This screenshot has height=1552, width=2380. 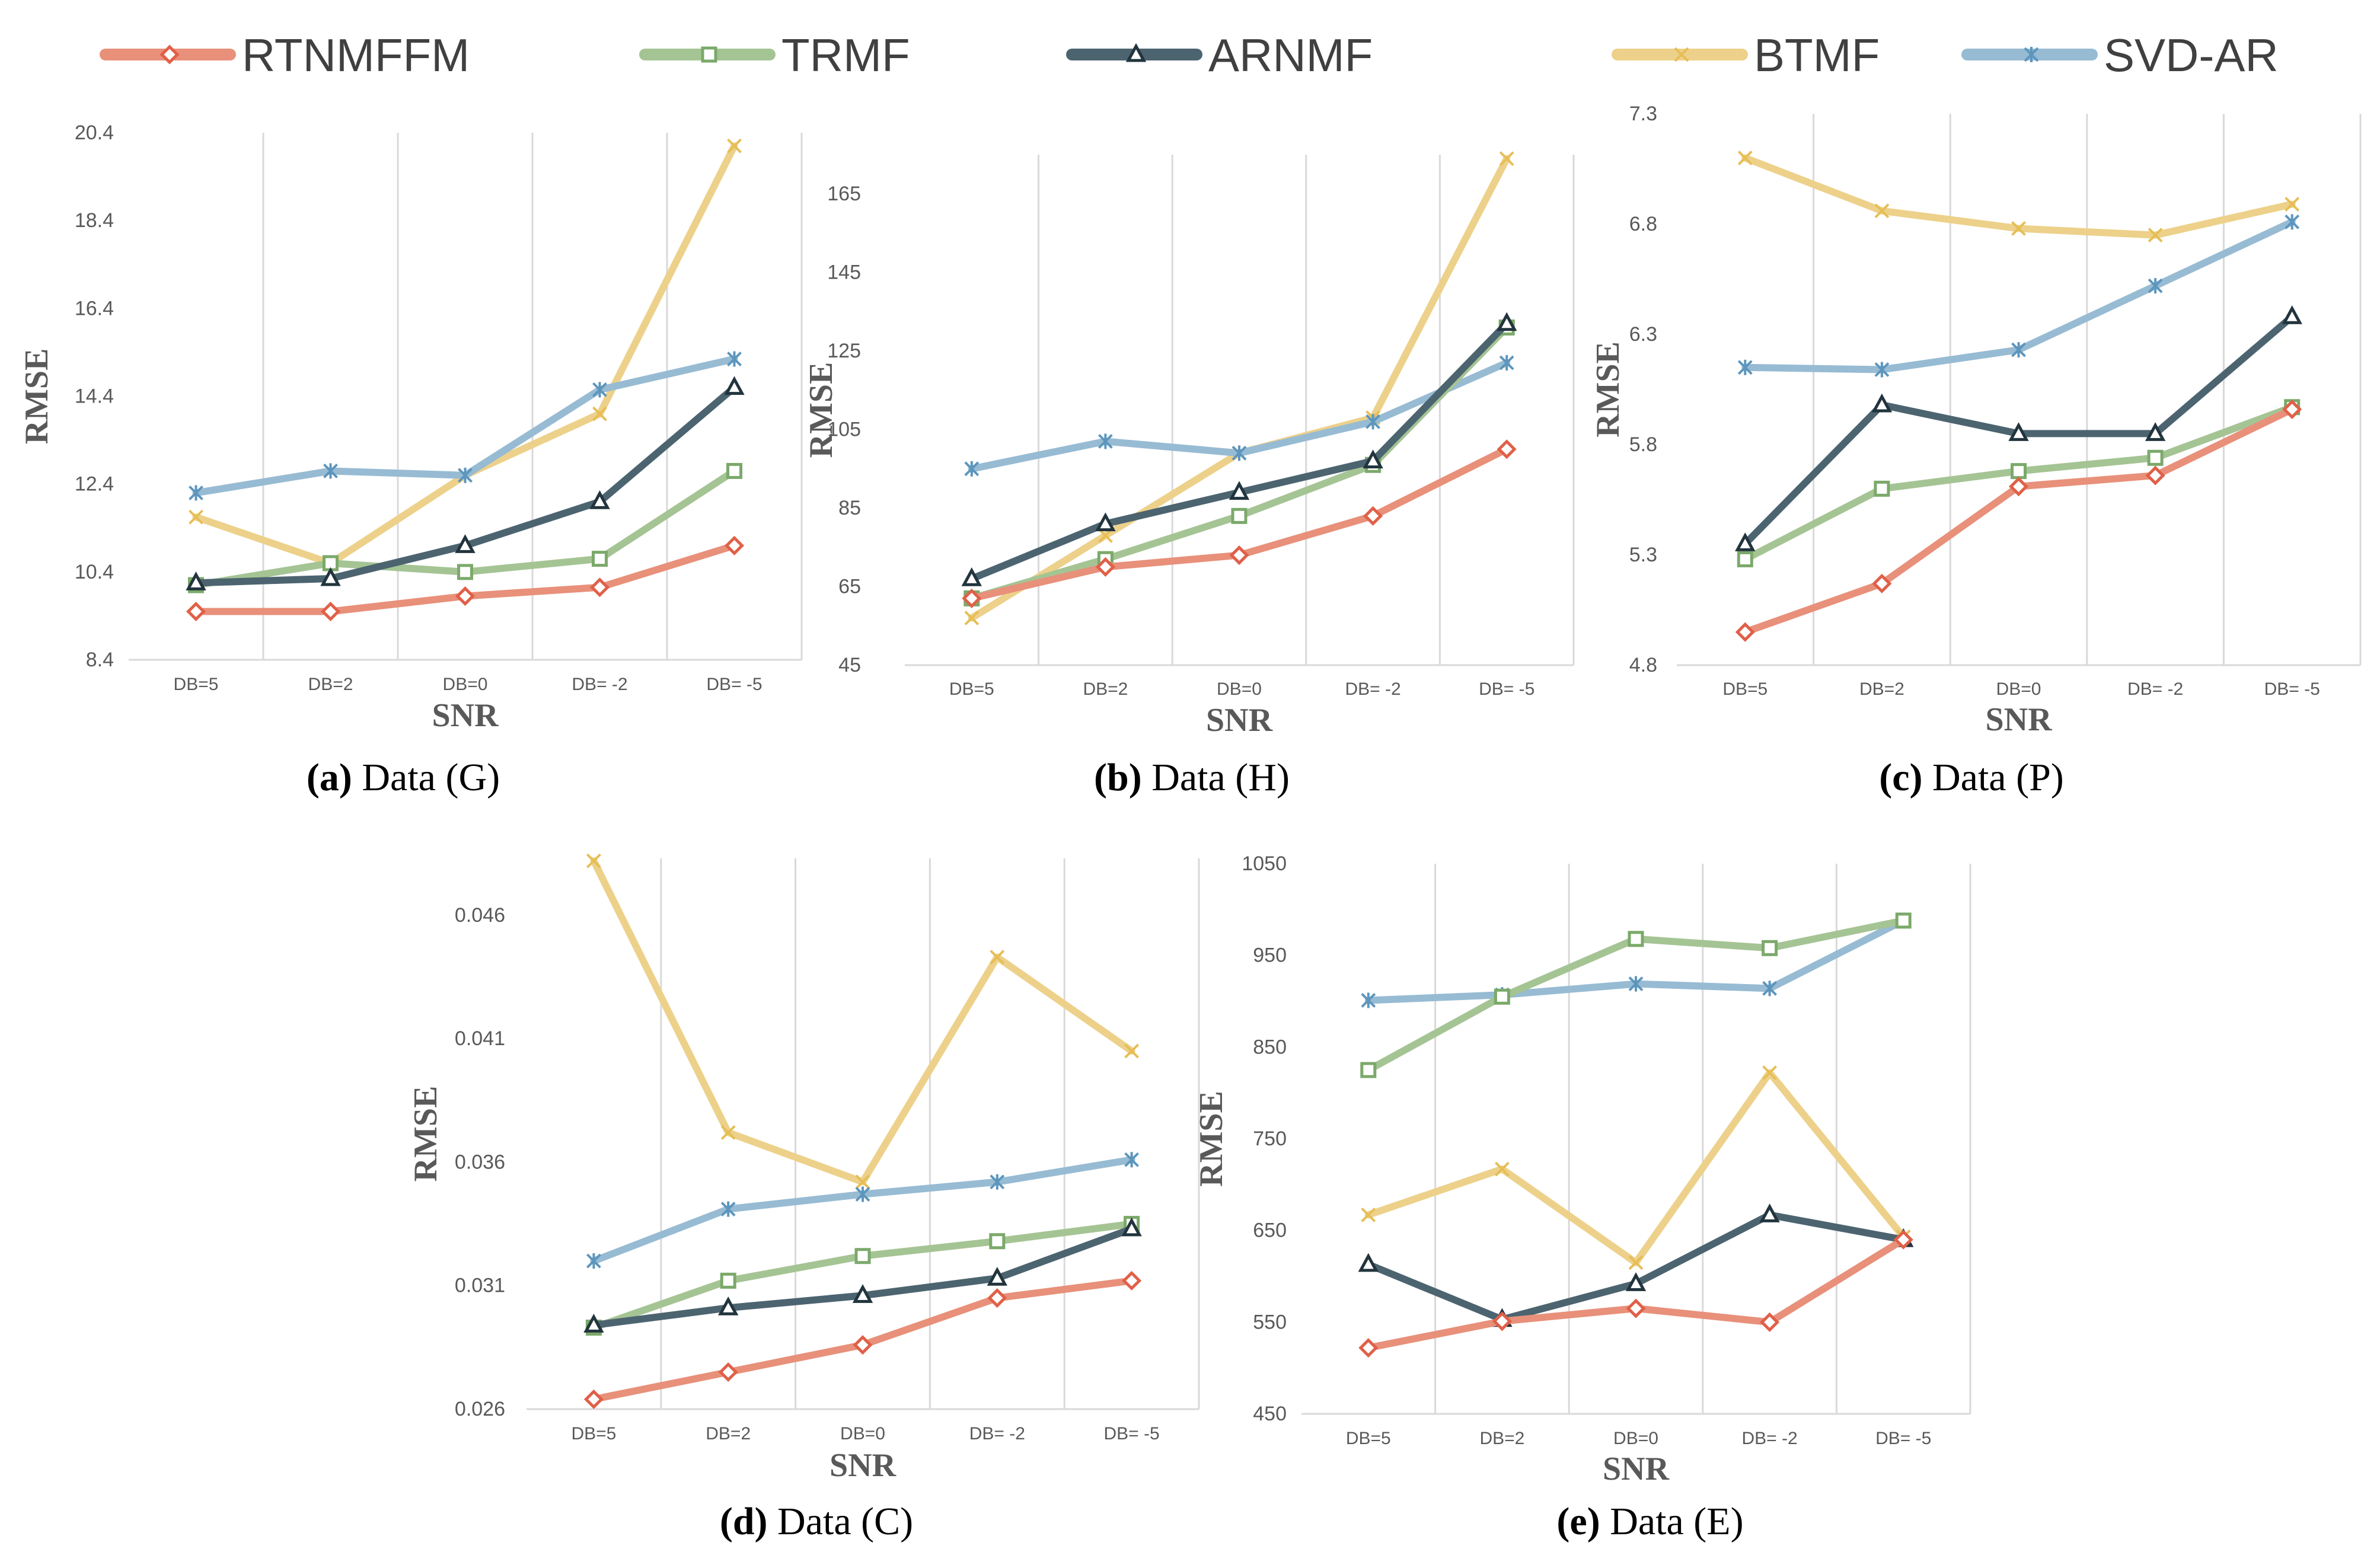 I want to click on y-tick-label: 10.4, so click(x=94, y=572).